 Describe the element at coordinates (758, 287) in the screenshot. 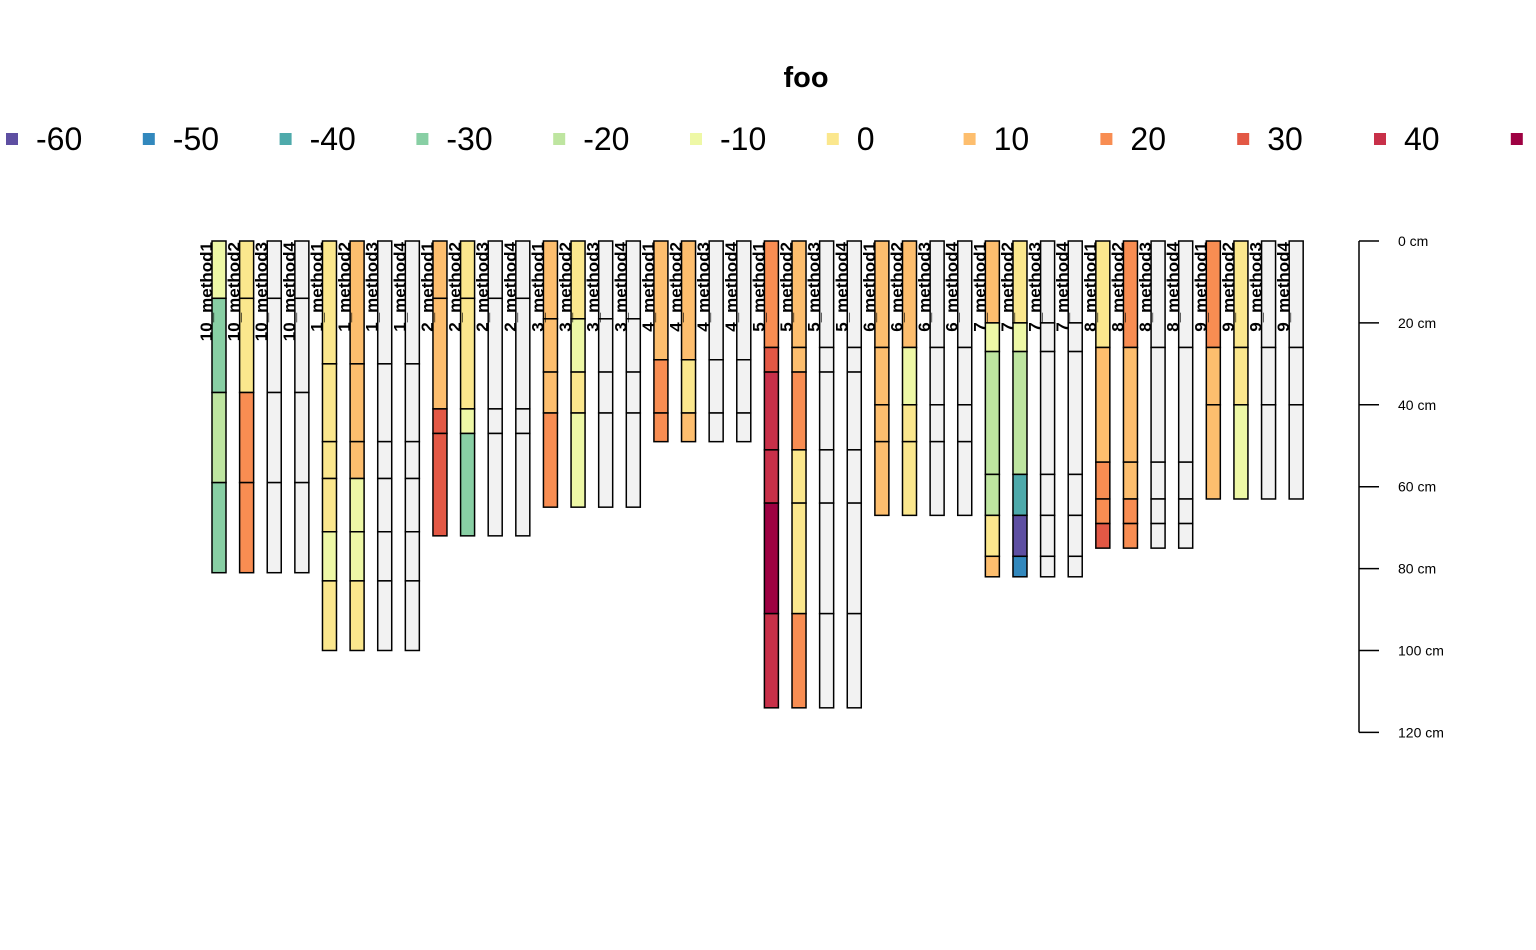

I see `profile-label: 5_method1` at that location.